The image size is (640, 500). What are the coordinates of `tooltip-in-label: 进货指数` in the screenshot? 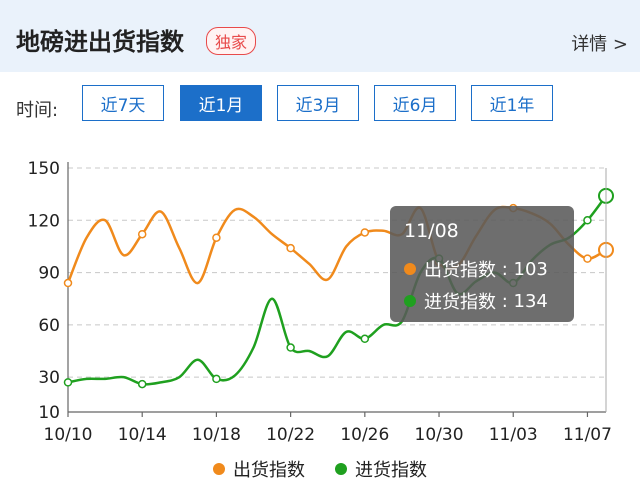 It's located at (460, 302).